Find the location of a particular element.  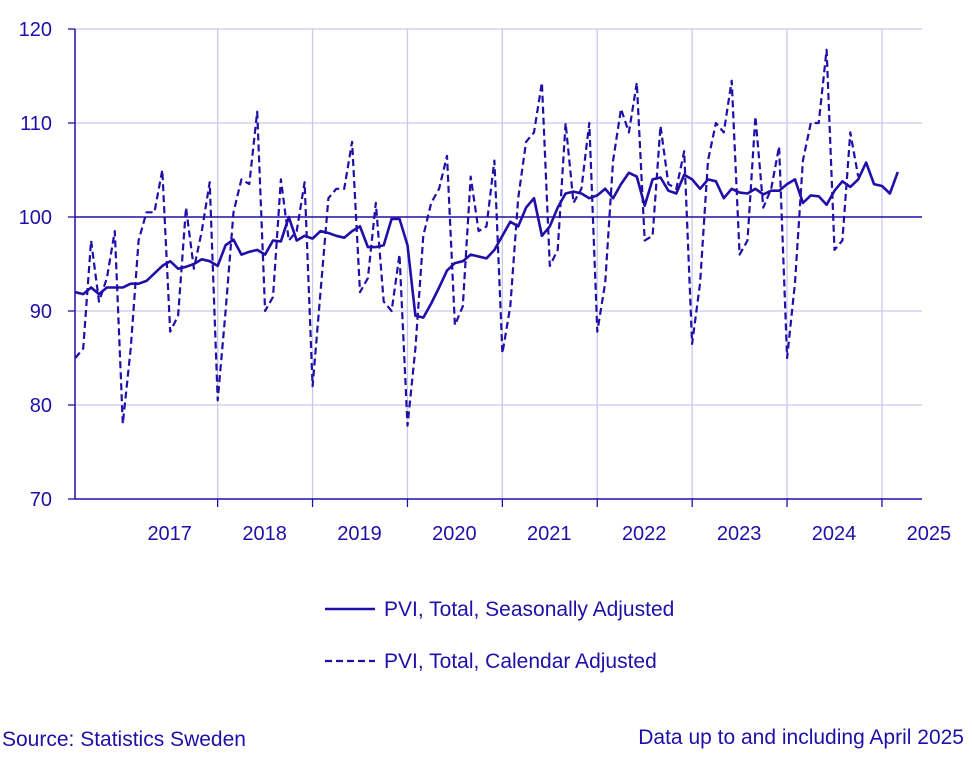

x-tick-label: 2020 is located at coordinates (454, 534).